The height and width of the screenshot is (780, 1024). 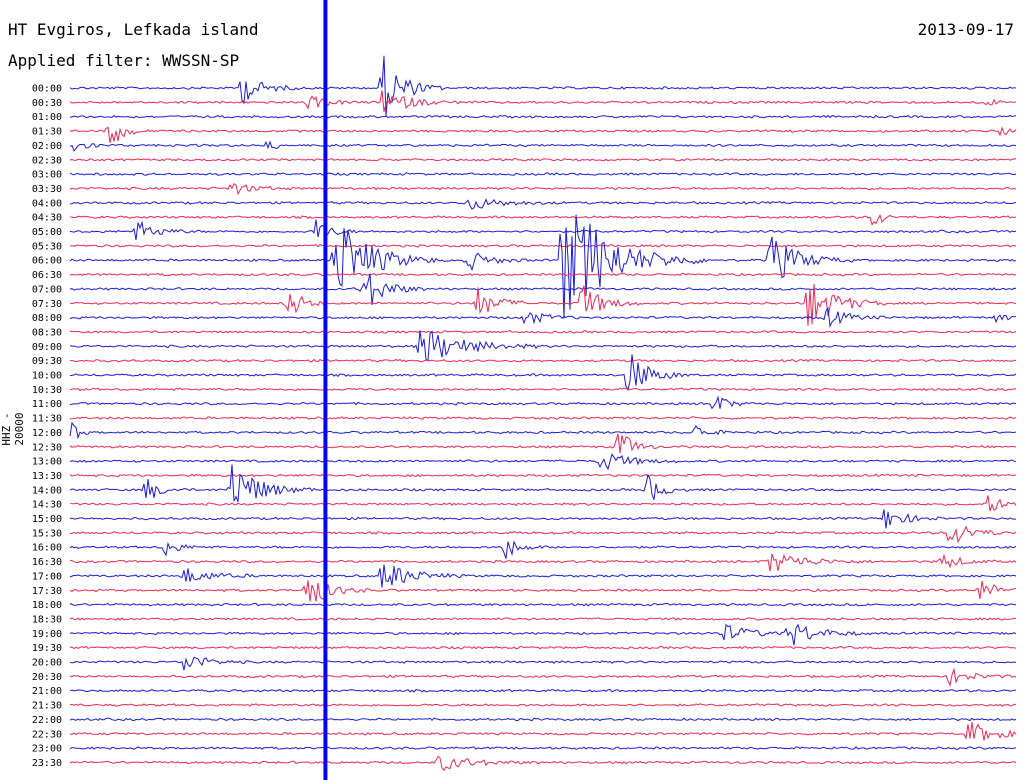 What do you see at coordinates (47, 677) in the screenshot?
I see `time-tick-label: 20:30` at bounding box center [47, 677].